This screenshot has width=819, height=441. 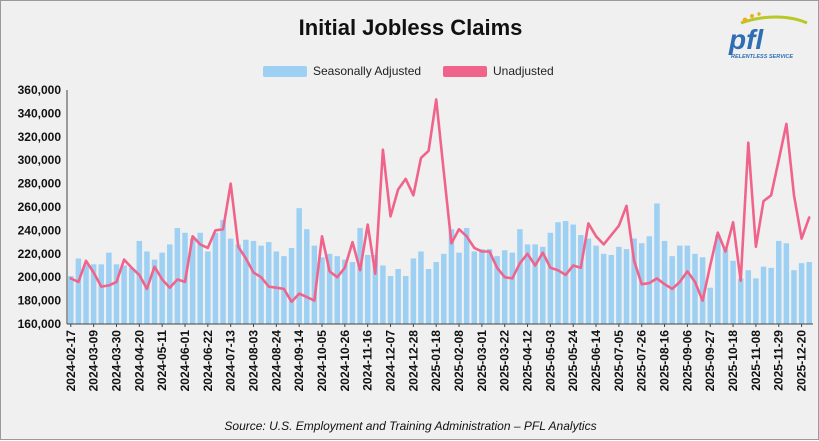 What do you see at coordinates (550, 361) in the screenshot?
I see `x-tick-label: 2025-05-03` at bounding box center [550, 361].